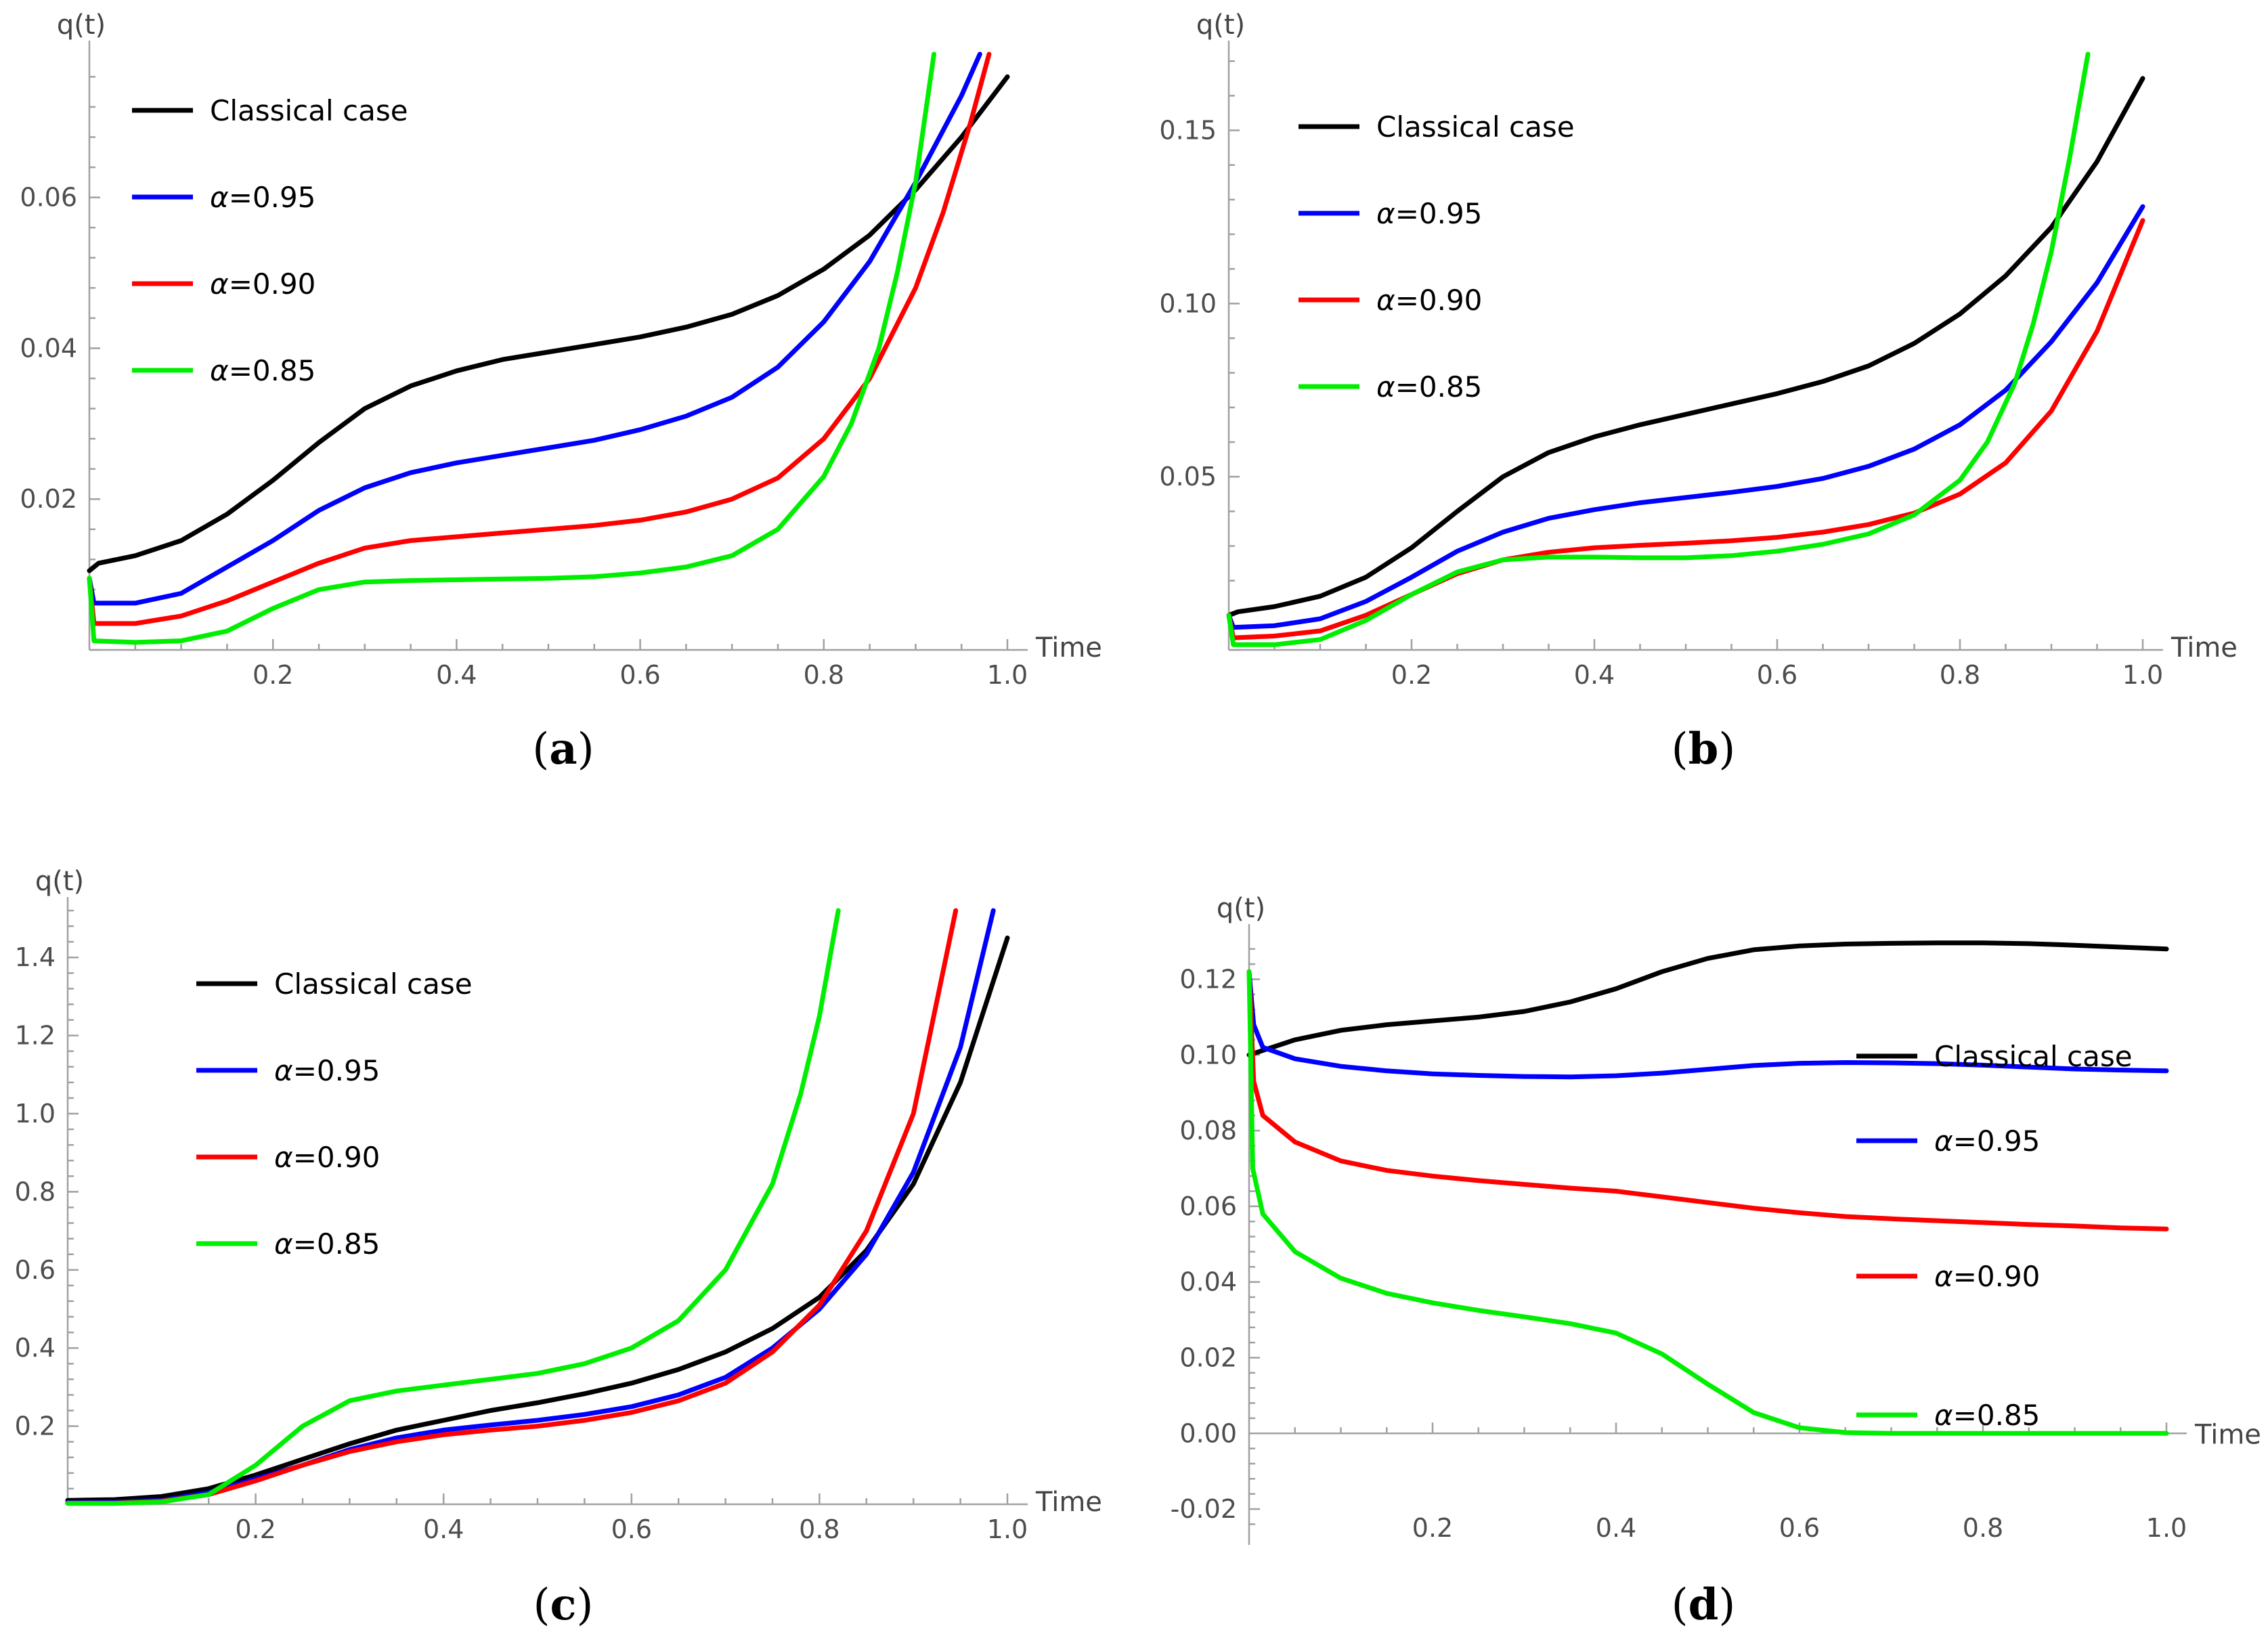  Describe the element at coordinates (1704, 1605) in the screenshot. I see `caption-d: (d)` at that location.